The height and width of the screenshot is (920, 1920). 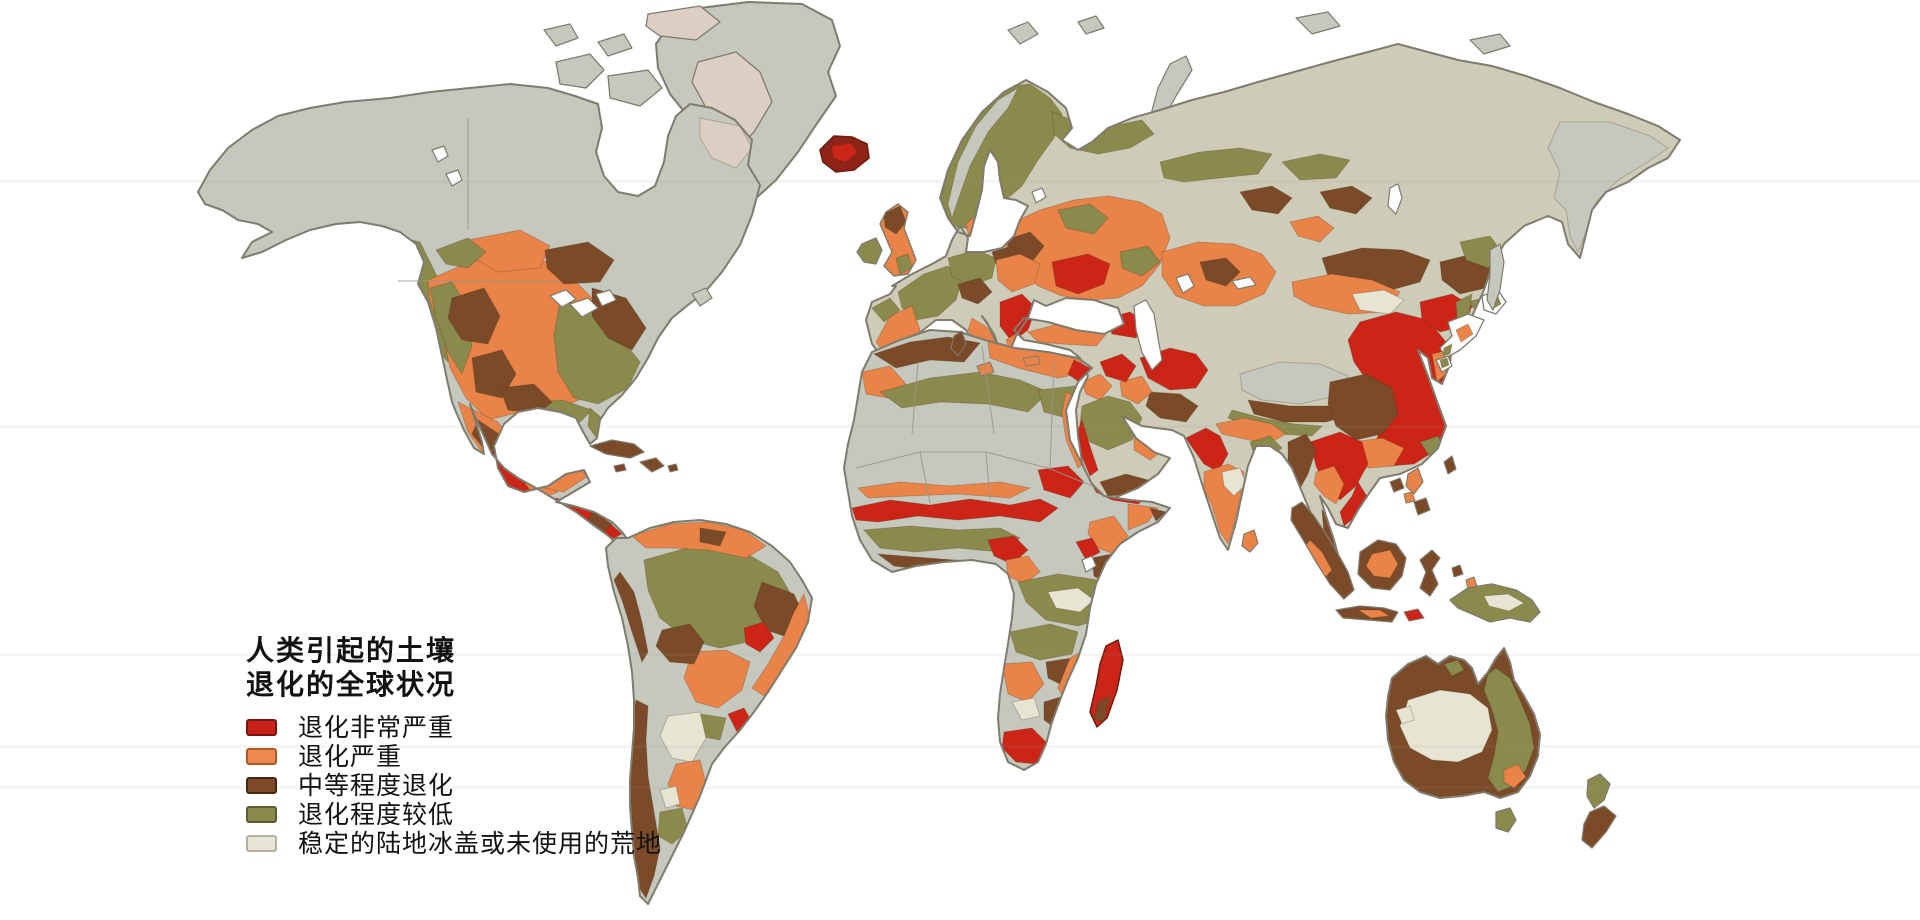 What do you see at coordinates (351, 684) in the screenshot?
I see `legend-title-line2: 退化的全球状况` at bounding box center [351, 684].